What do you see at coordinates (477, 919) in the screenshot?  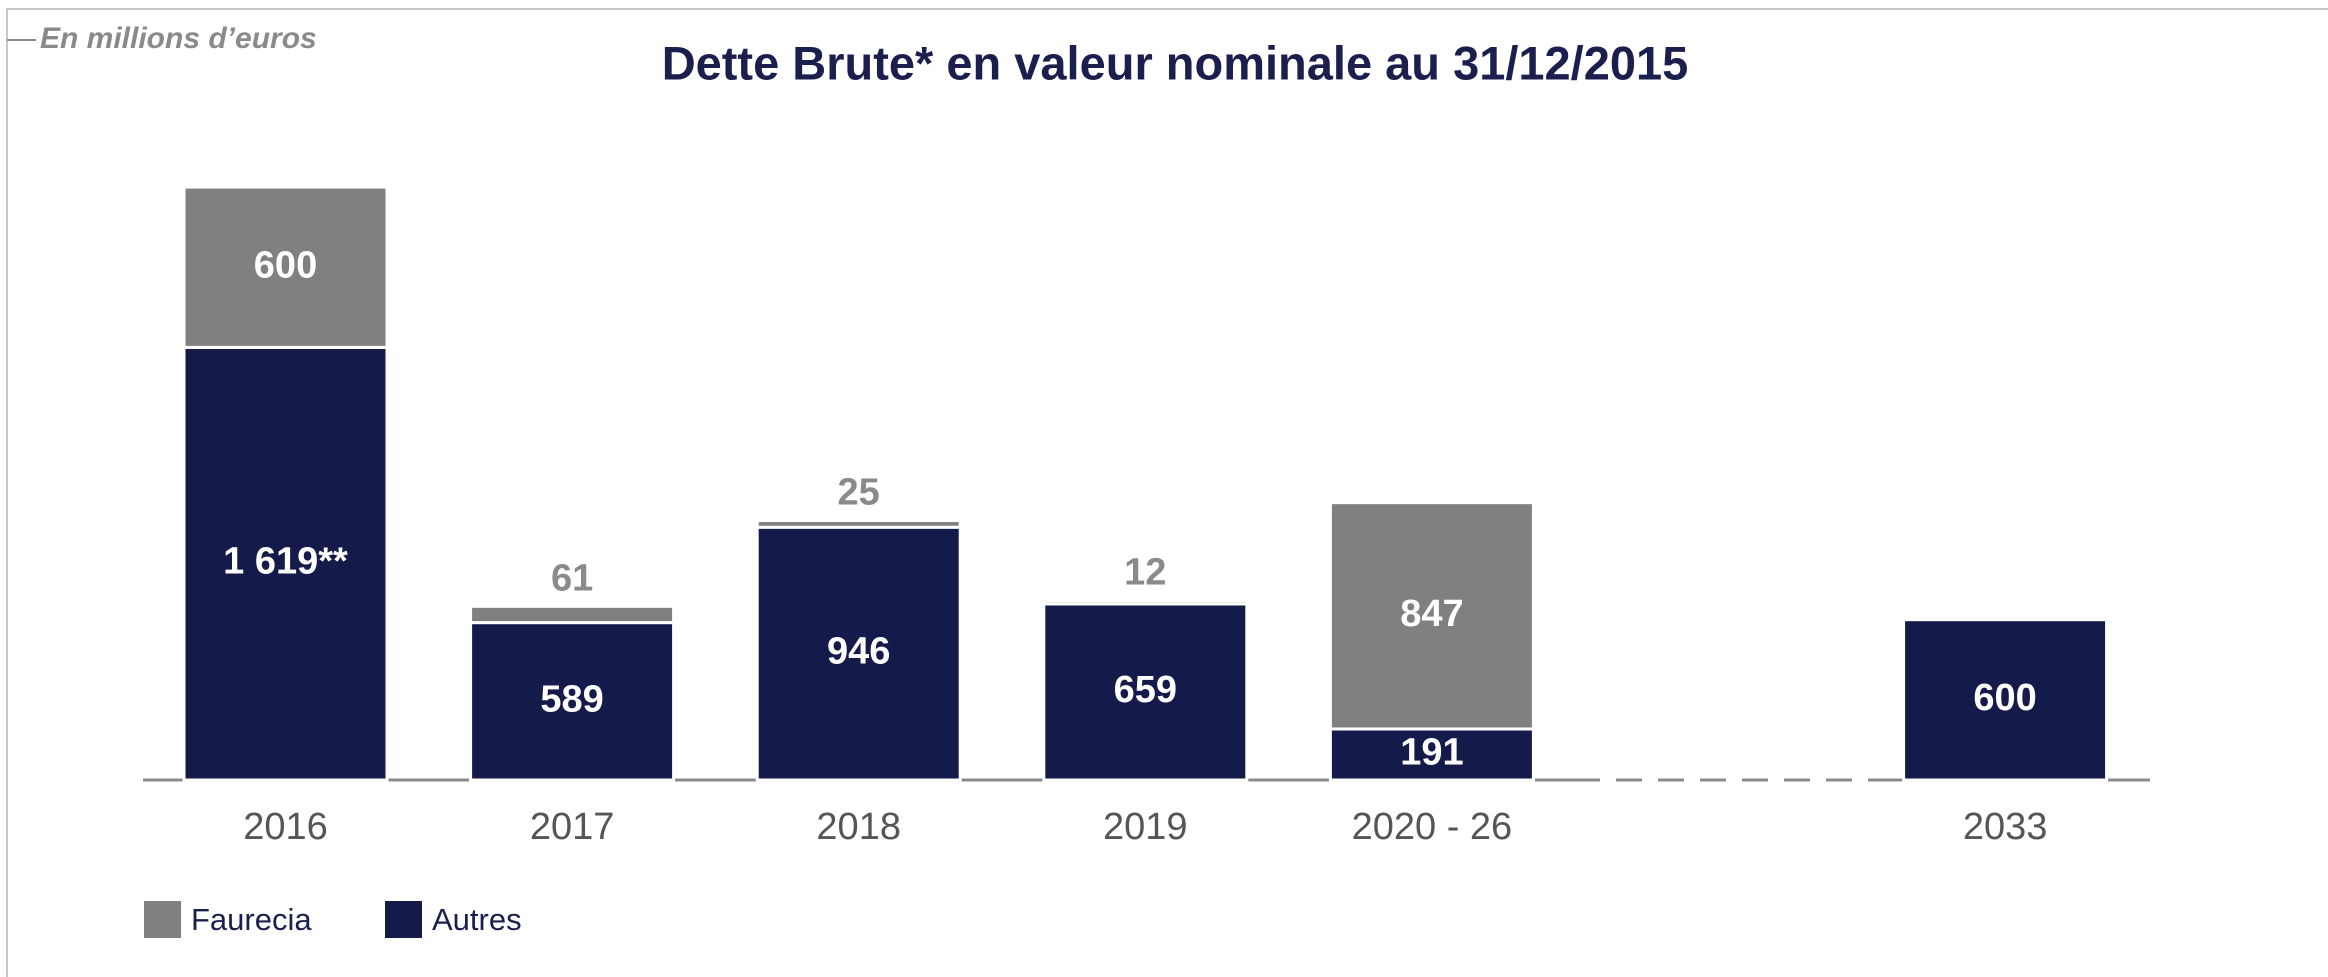 I see `legend-label: Autres` at bounding box center [477, 919].